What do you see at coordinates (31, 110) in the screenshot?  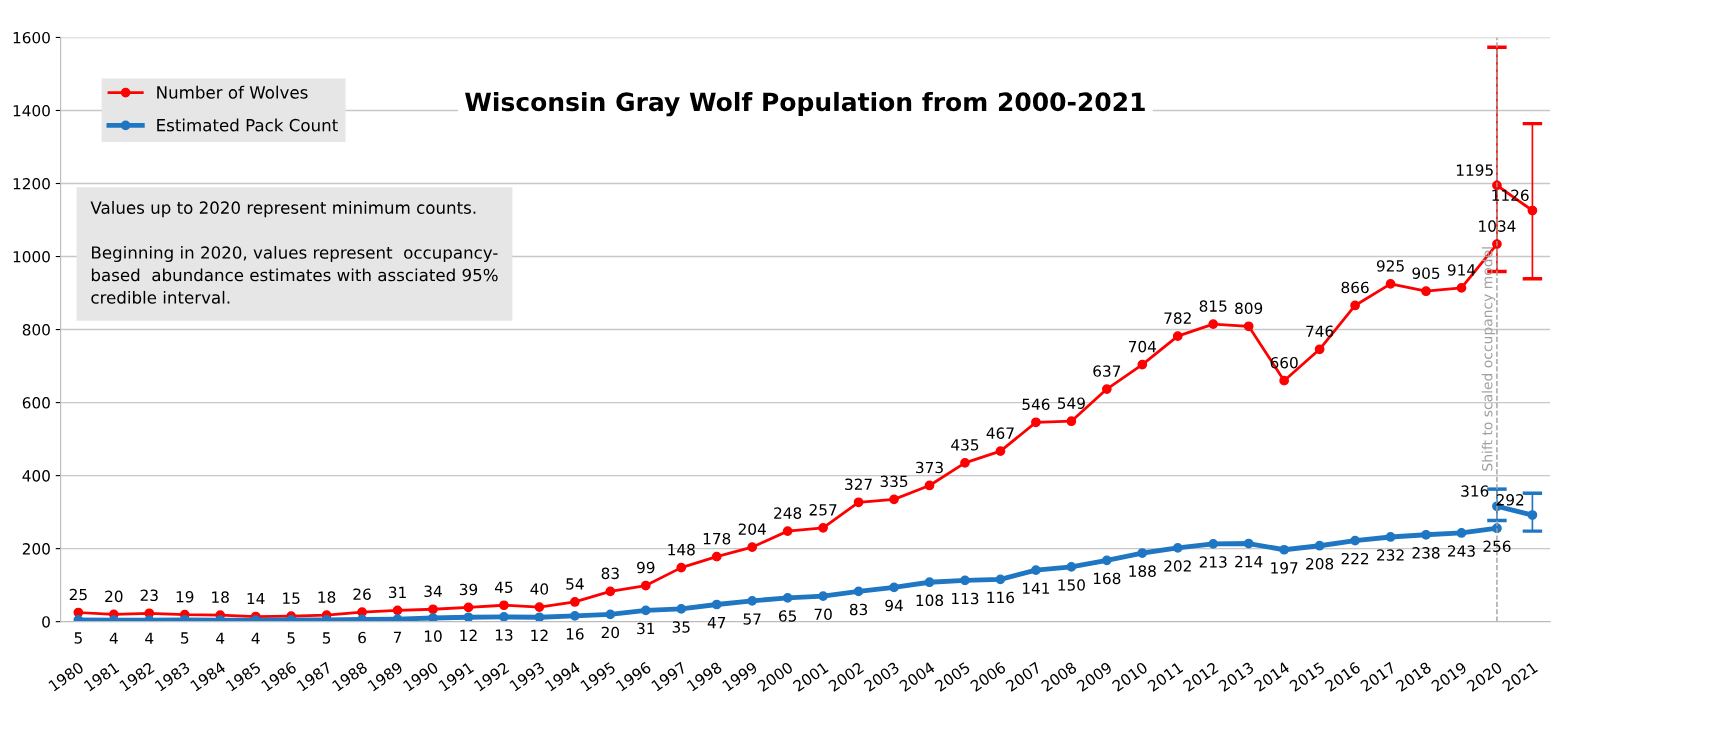 I see `y-tick-label: 1400` at bounding box center [31, 110].